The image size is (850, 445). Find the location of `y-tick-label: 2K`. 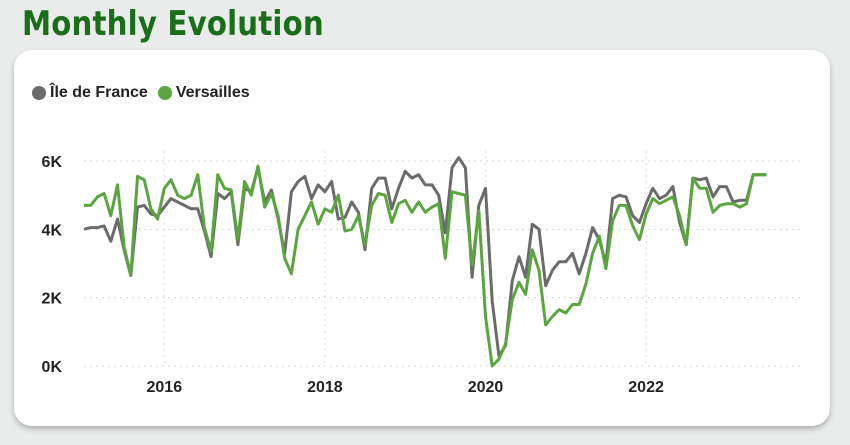

y-tick-label: 2K is located at coordinates (52, 299).